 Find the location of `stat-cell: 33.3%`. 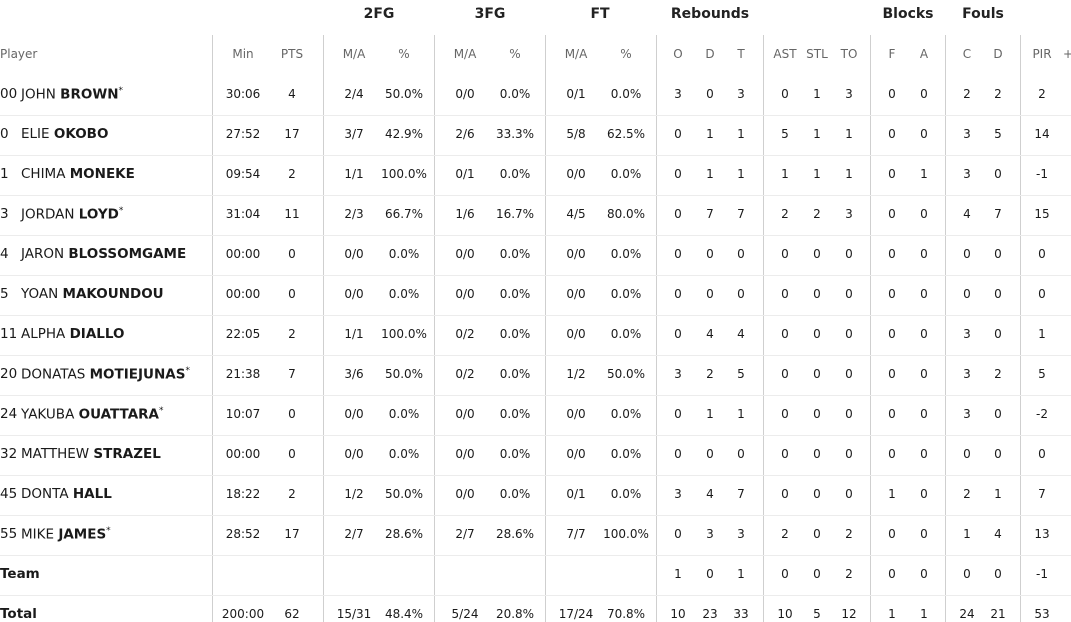

stat-cell: 33.3% is located at coordinates (515, 134).